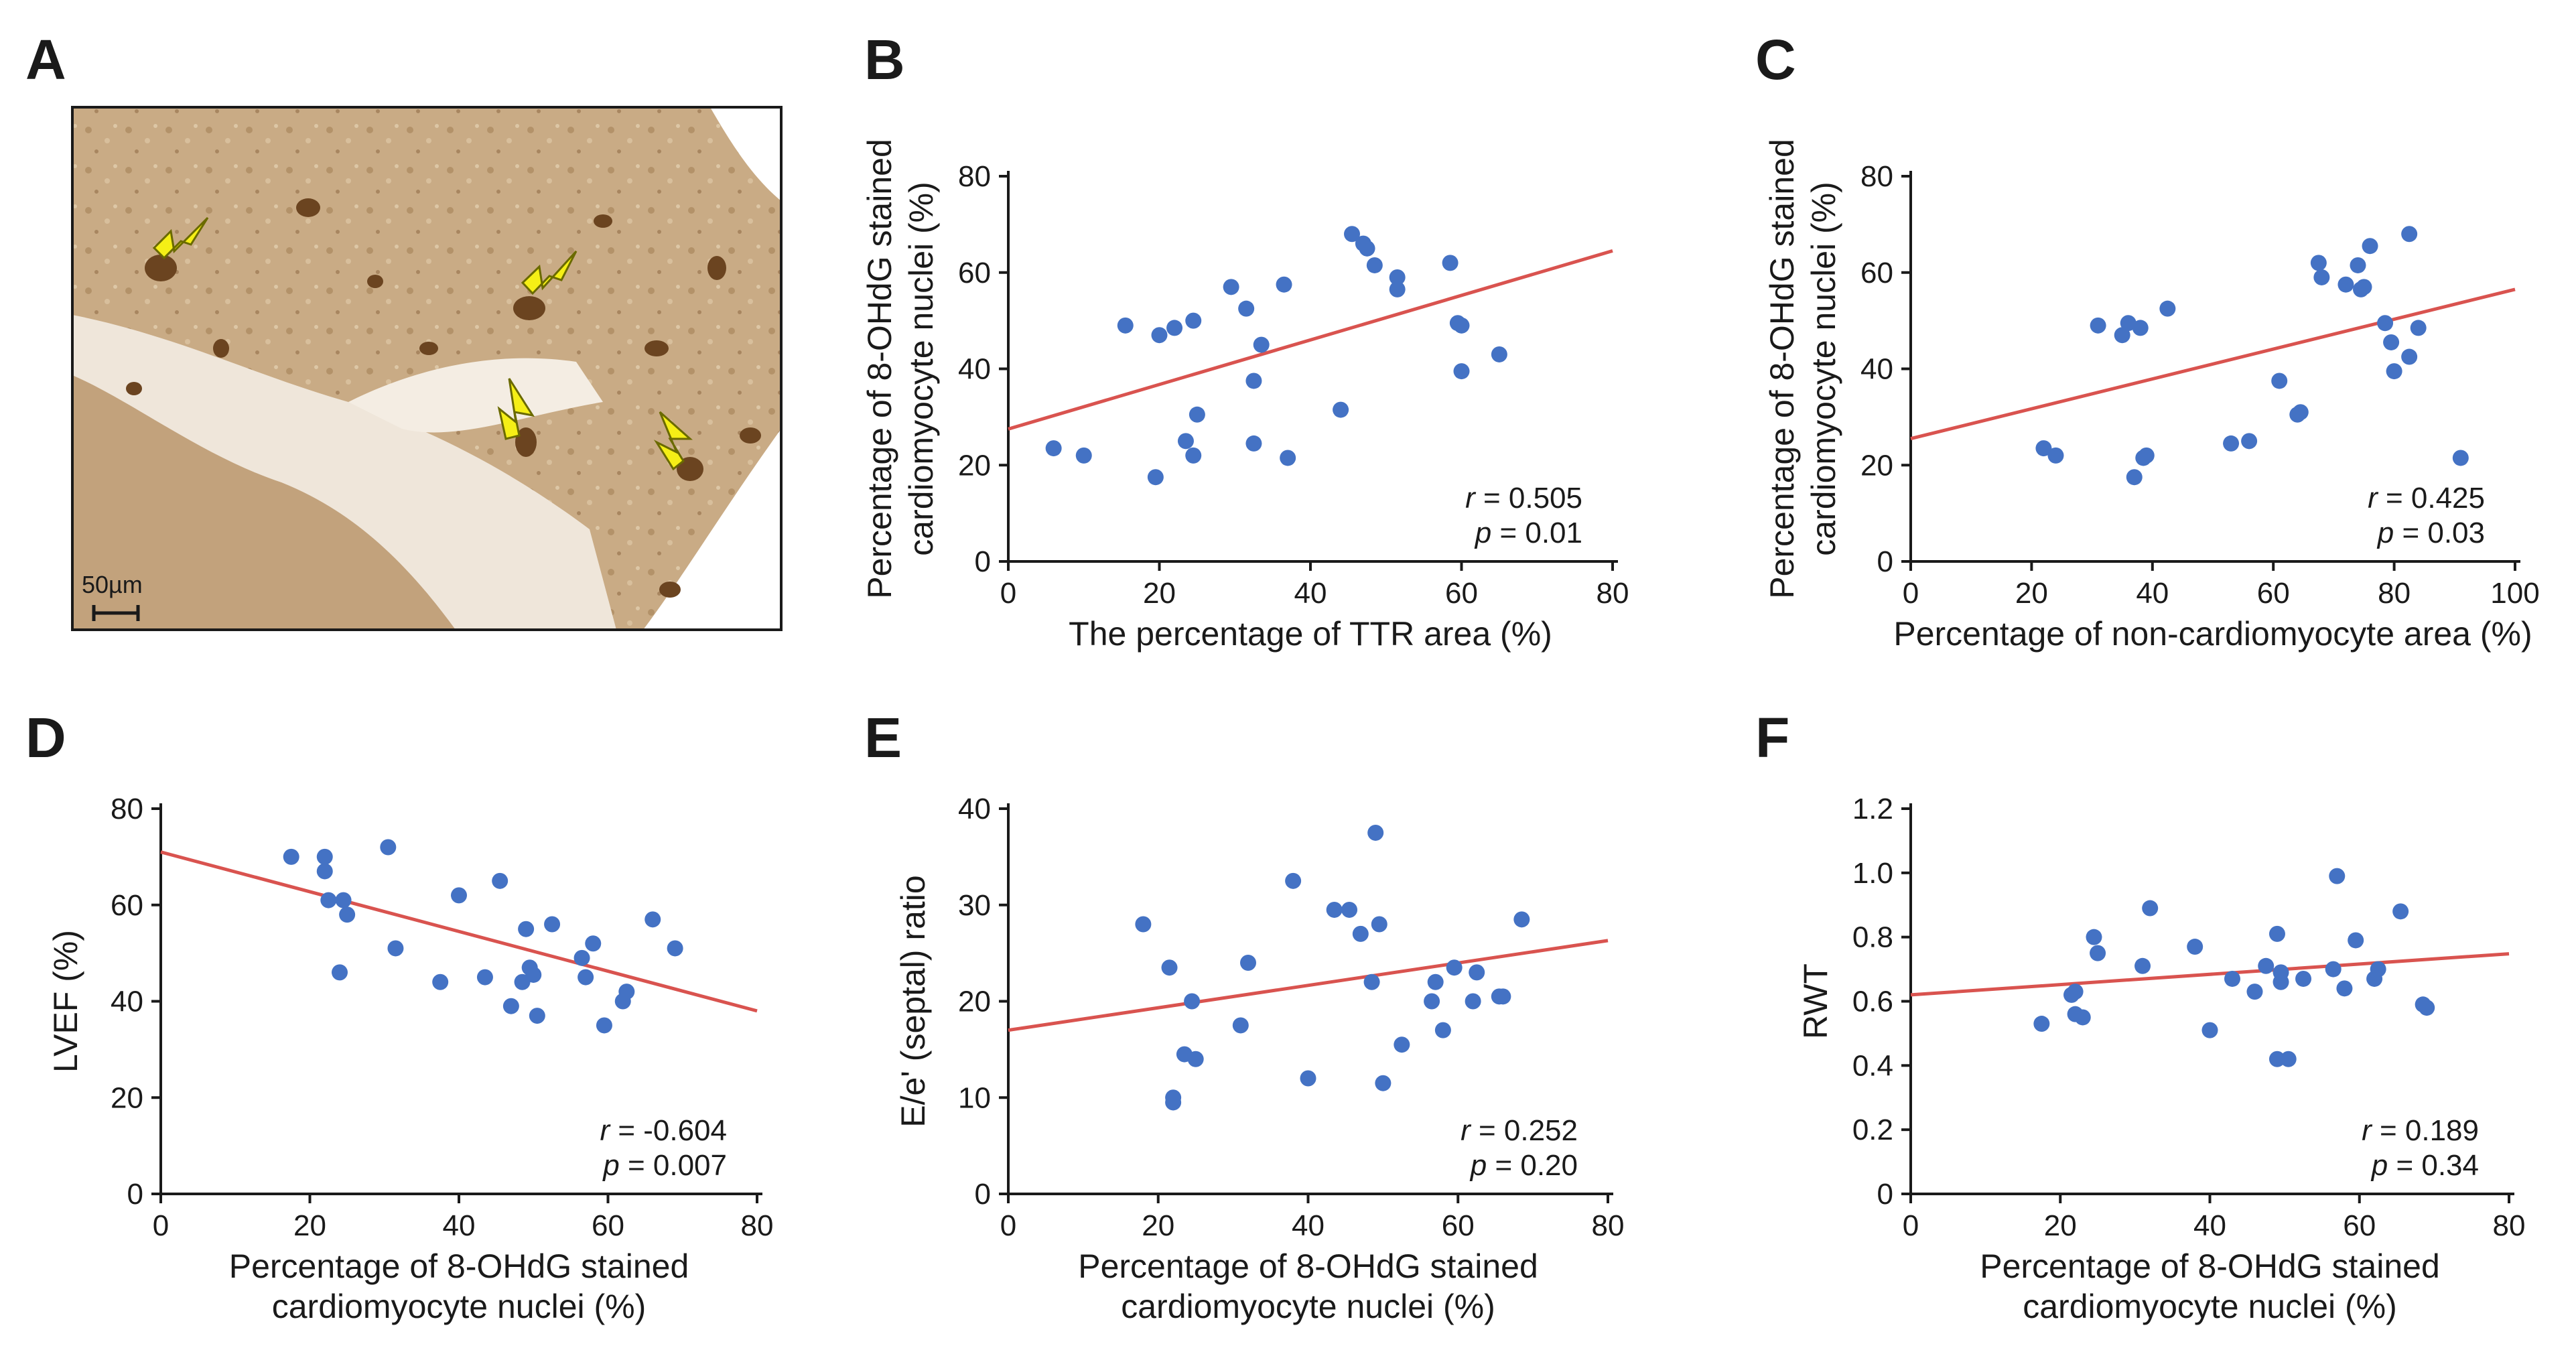  Describe the element at coordinates (1872, 937) in the screenshot. I see `chart-f-y-tick-label: 0.8` at that location.